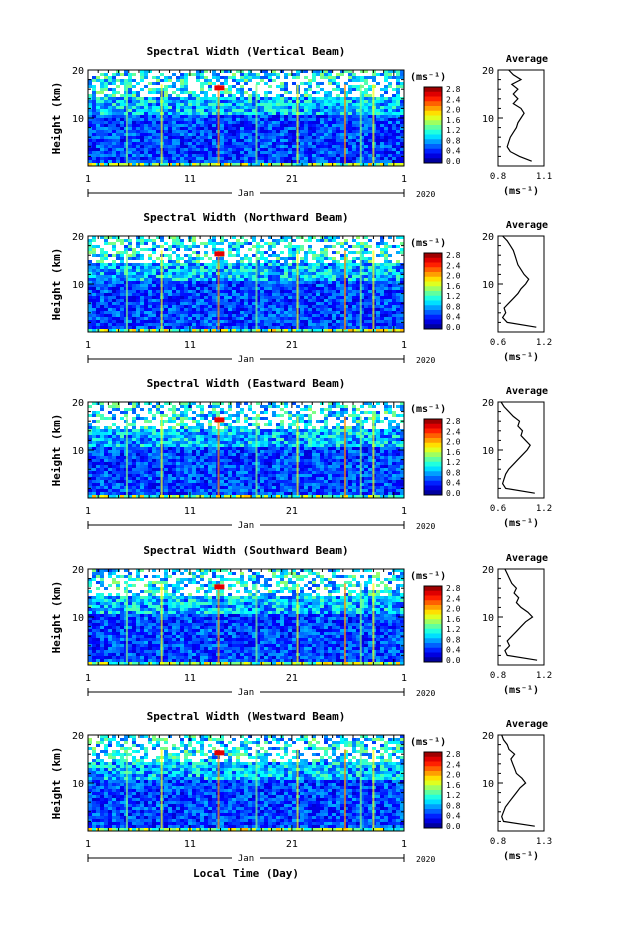  Describe the element at coordinates (527, 391) in the screenshot. I see `average-title: Average` at that location.